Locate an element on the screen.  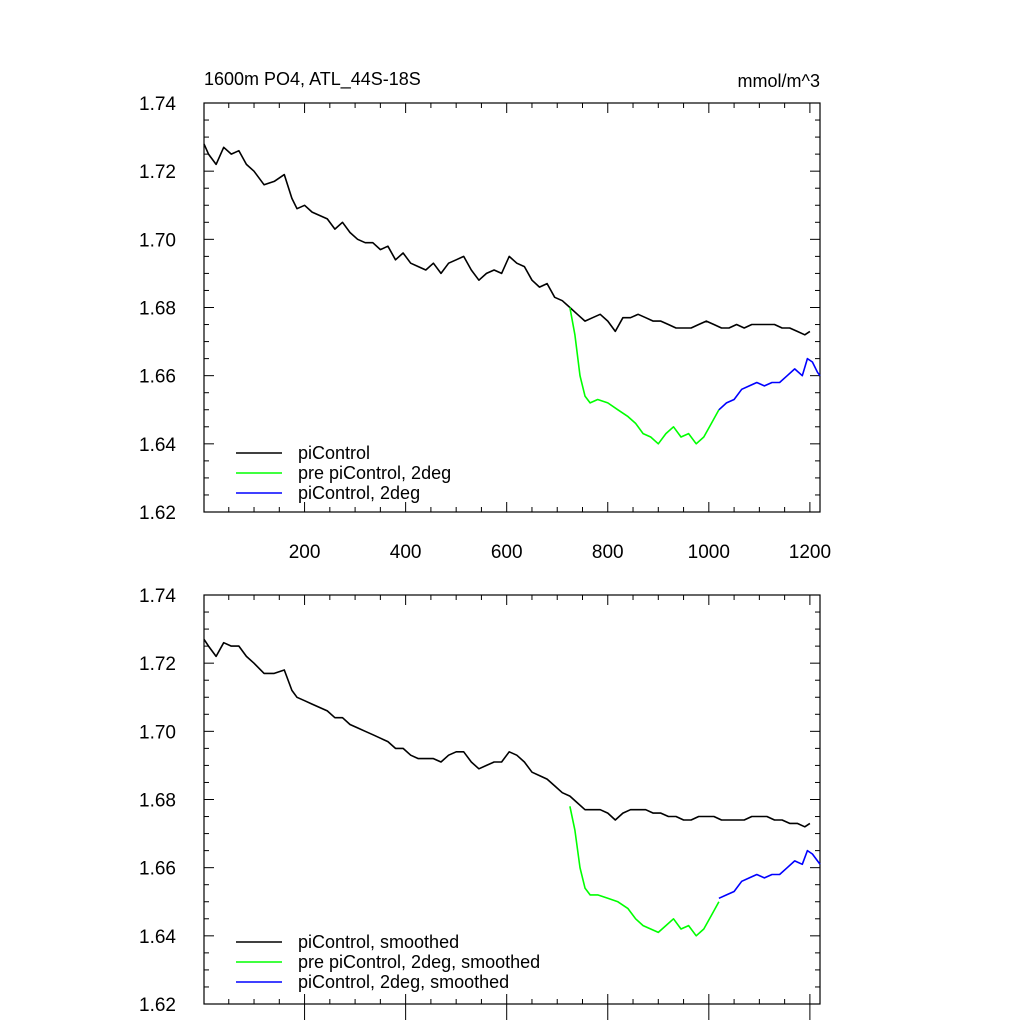
x-tick-label: 1000 is located at coordinates (709, 552).